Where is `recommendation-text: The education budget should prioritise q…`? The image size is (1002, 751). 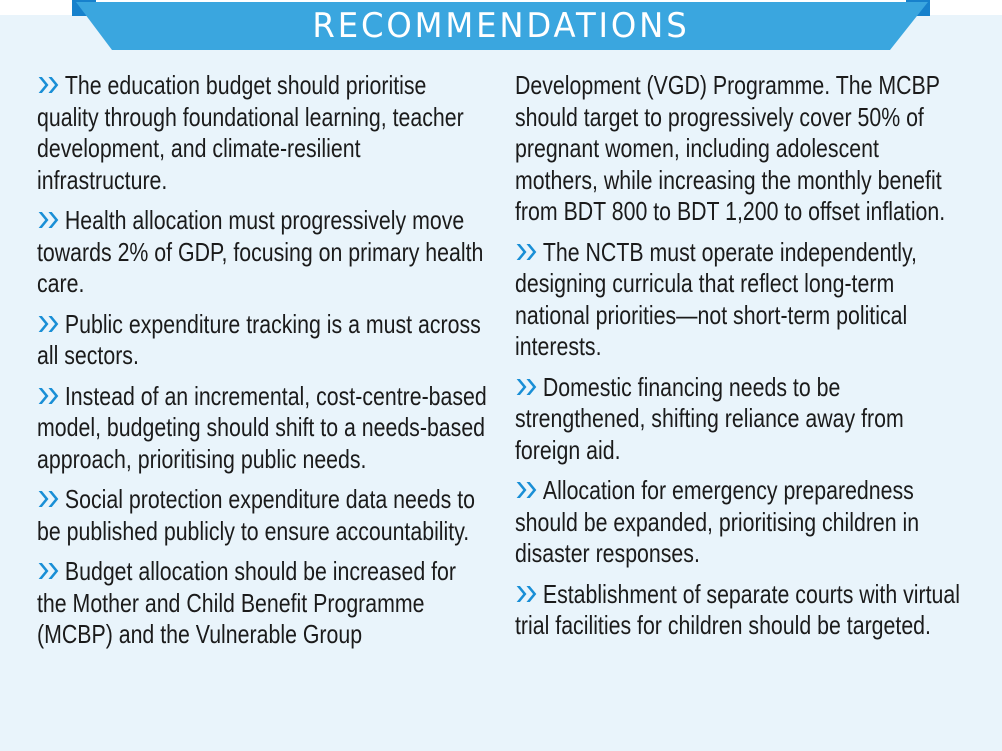 recommendation-text: The education budget should prioritise q… is located at coordinates (250, 132).